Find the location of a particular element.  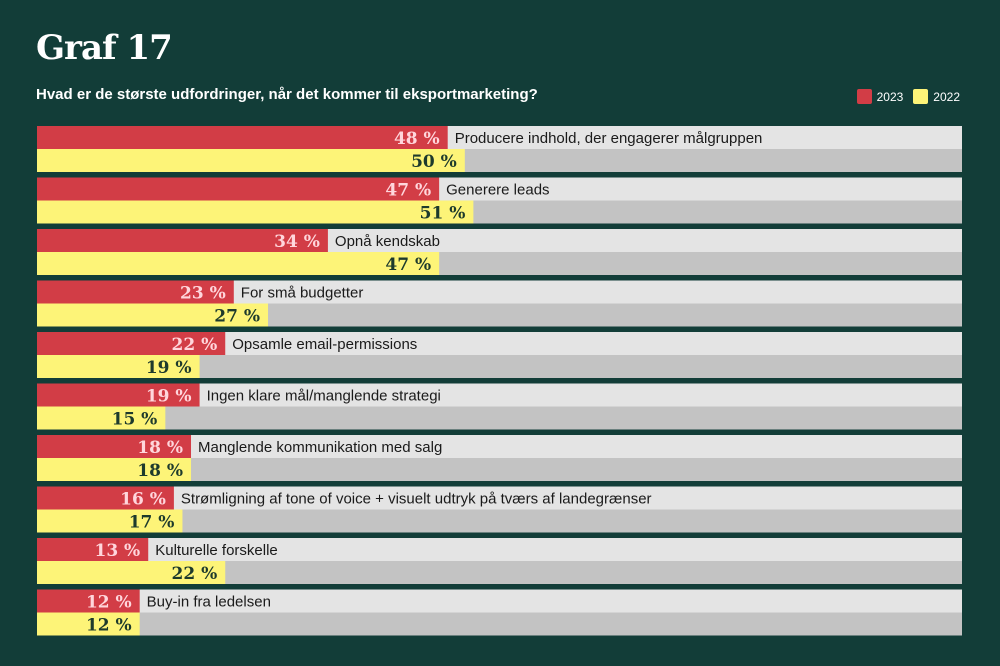

legend: 2023 2022 is located at coordinates (908, 96).